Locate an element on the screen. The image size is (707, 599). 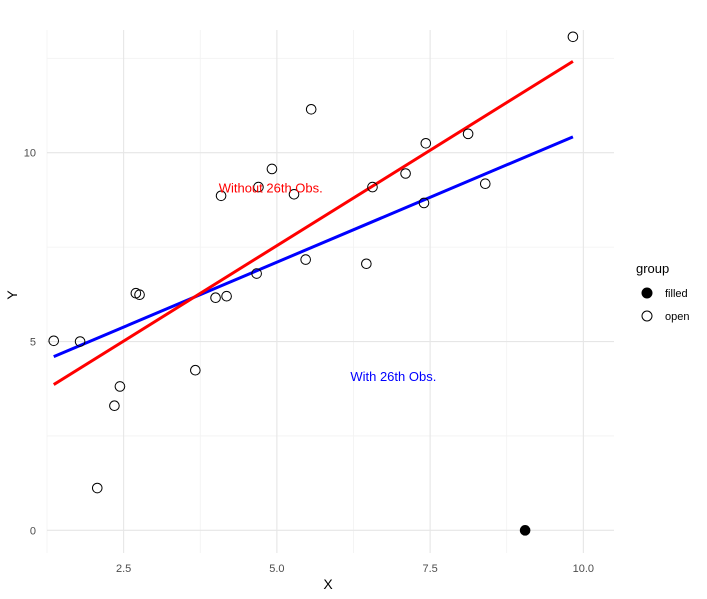
annotations: Without 26th Obs. With 26th Obs. is located at coordinates (328, 282).